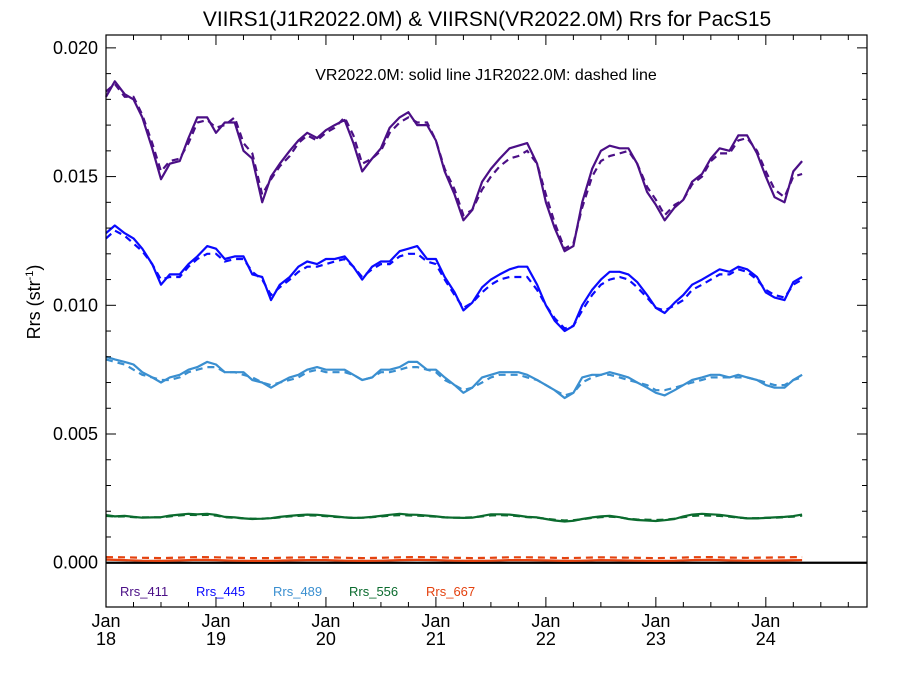  What do you see at coordinates (75, 434) in the screenshot?
I see `y-tick-label: 0.005` at bounding box center [75, 434].